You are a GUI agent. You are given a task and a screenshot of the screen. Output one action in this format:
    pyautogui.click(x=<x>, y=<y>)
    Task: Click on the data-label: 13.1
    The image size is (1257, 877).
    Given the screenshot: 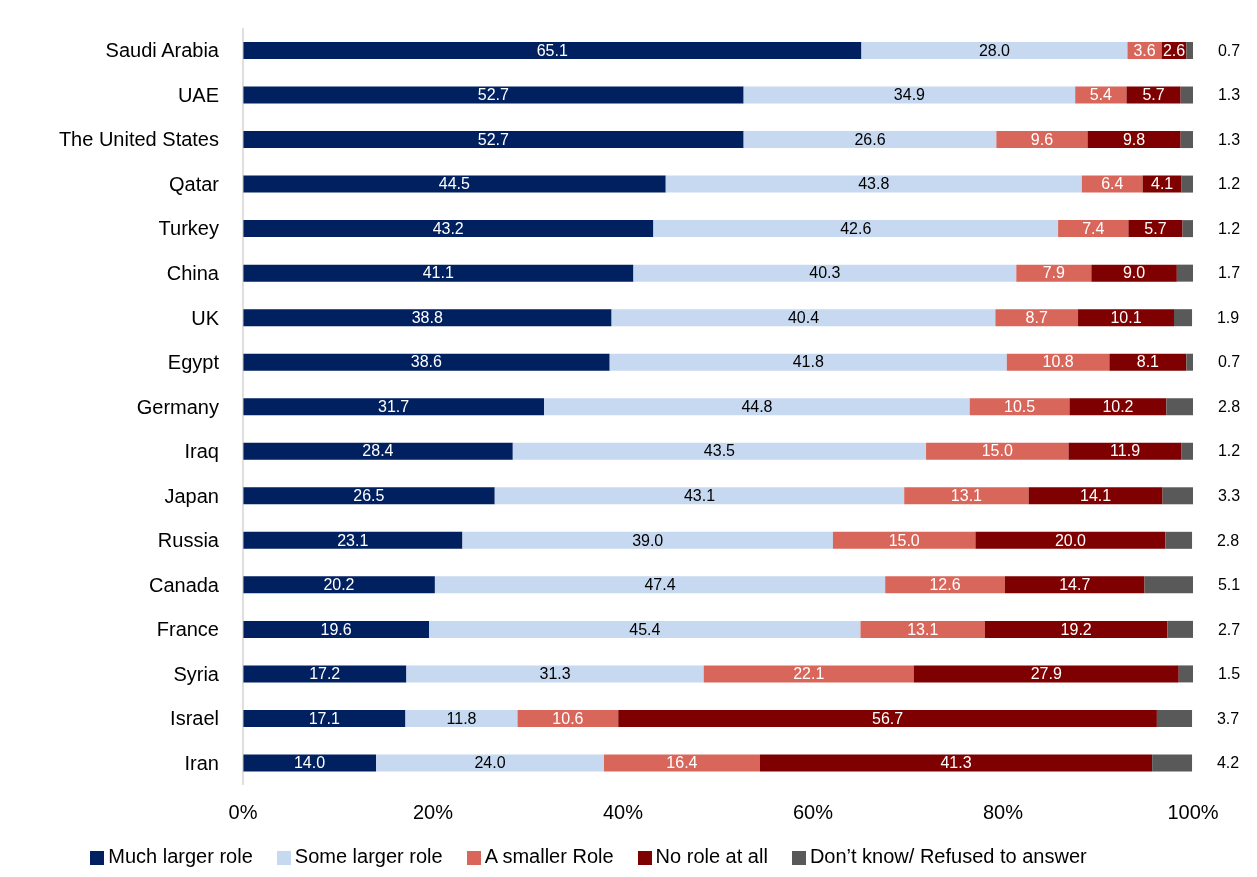 What is the action you would take?
    pyautogui.click(x=923, y=629)
    